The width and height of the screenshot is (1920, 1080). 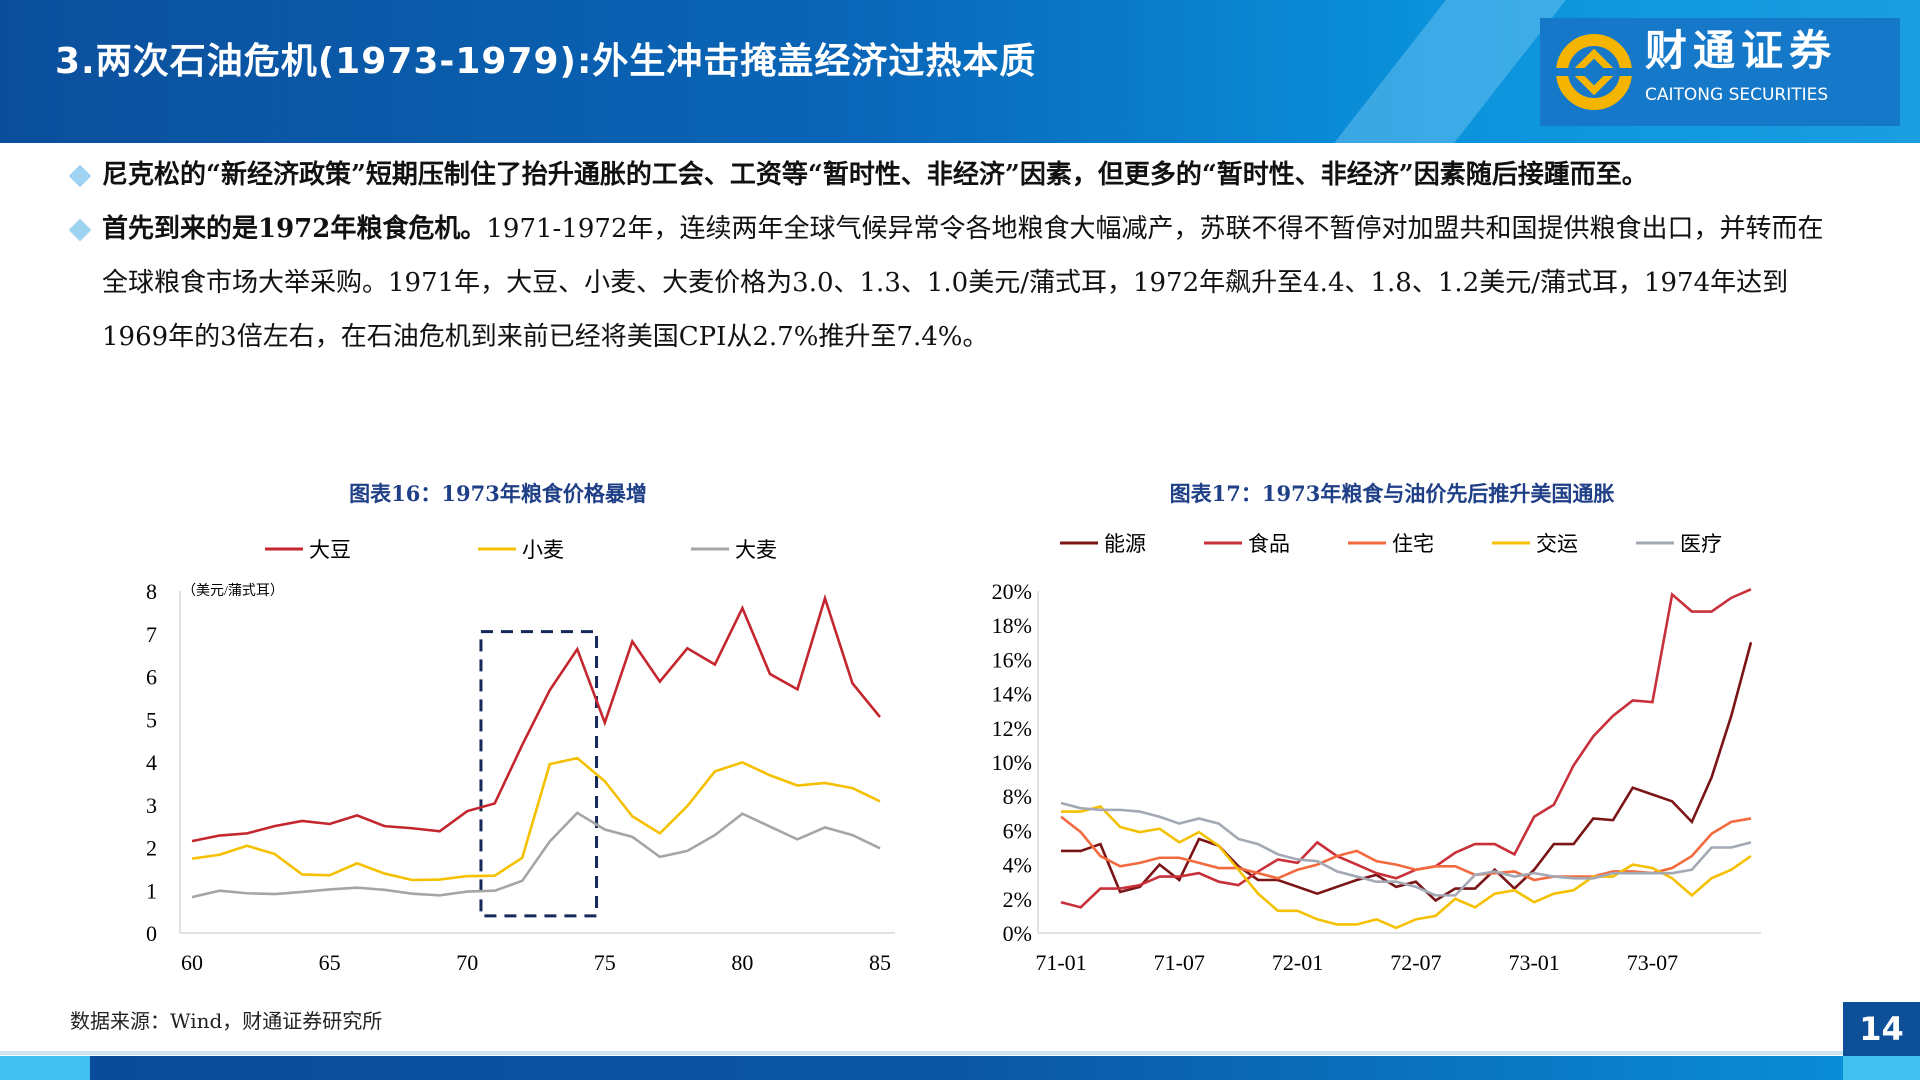 I want to click on series-line-食品, so click(x=1406, y=748).